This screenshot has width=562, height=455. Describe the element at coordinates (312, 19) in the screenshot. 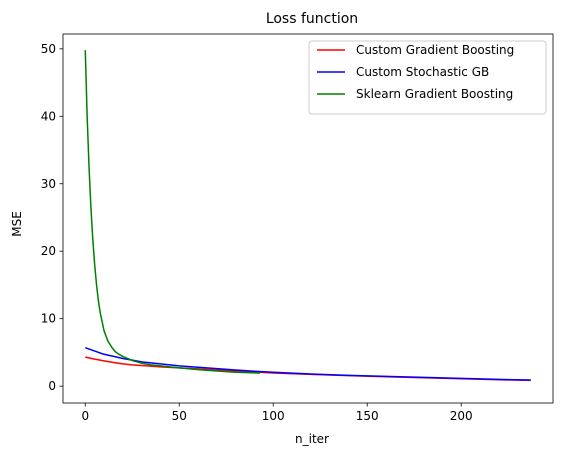

I see `chart-title: Loss function` at that location.